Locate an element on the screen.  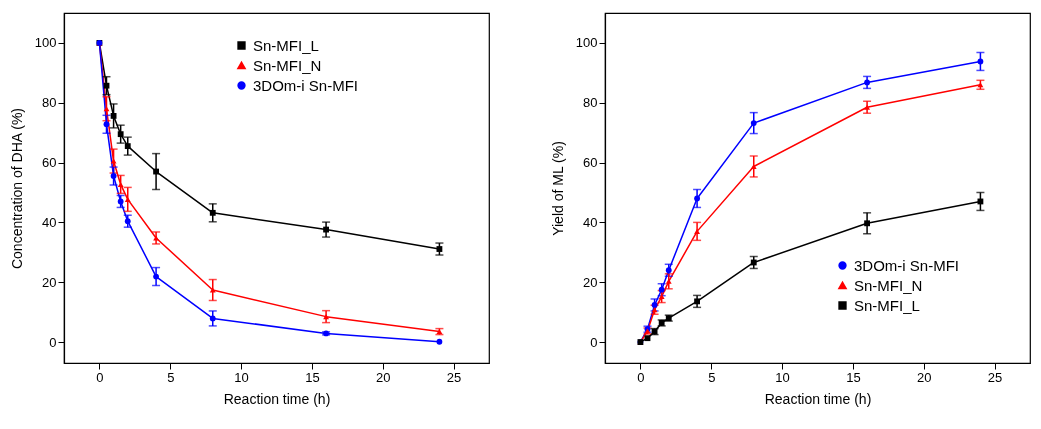
y-axis-title: Concentration of DHA (%) is located at coordinates (16, 188).